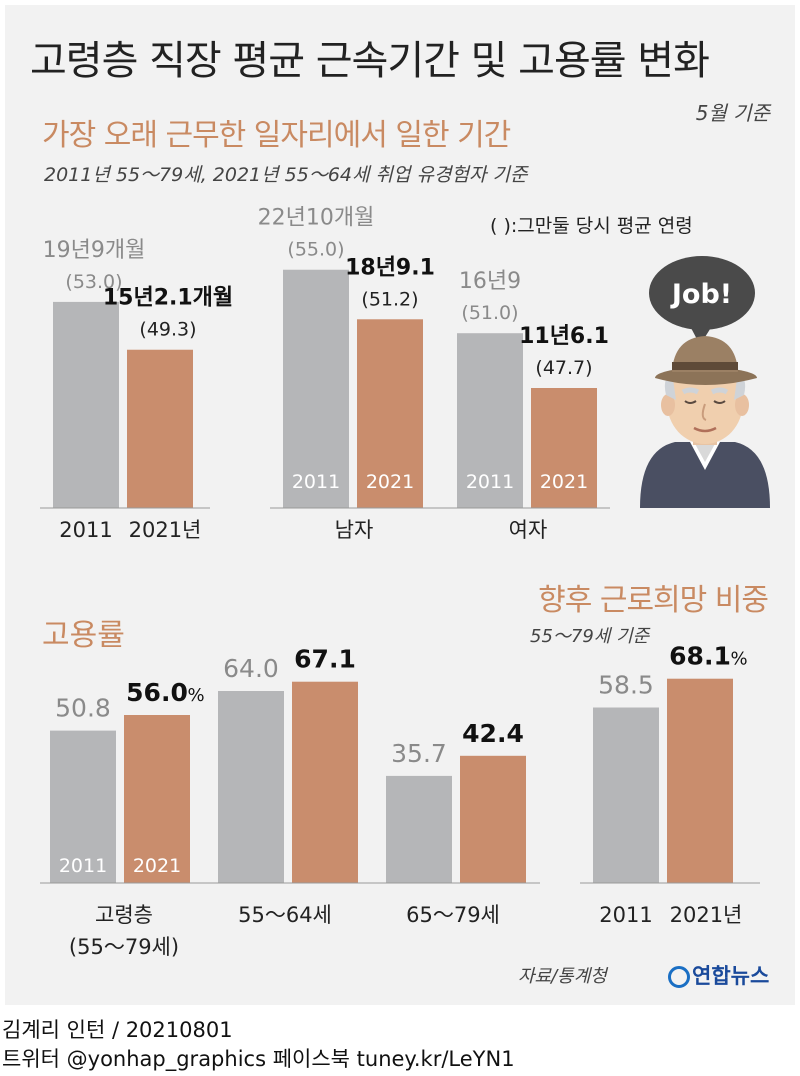  I want to click on x-label-elderly: 고령층, so click(124, 915).